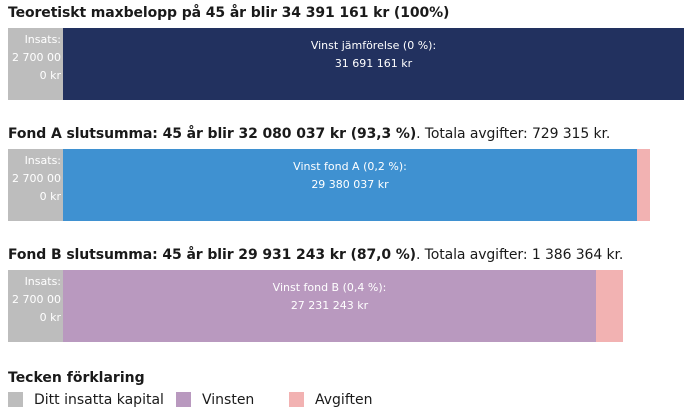  What do you see at coordinates (419, 13) in the screenshot?
I see `theoretical-heading-suffix: (100%)` at bounding box center [419, 13].